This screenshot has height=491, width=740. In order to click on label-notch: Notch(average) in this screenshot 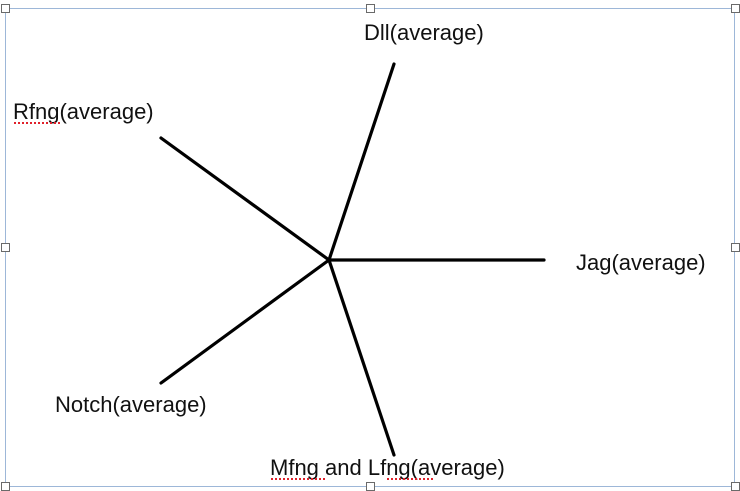, I will do `click(131, 404)`.